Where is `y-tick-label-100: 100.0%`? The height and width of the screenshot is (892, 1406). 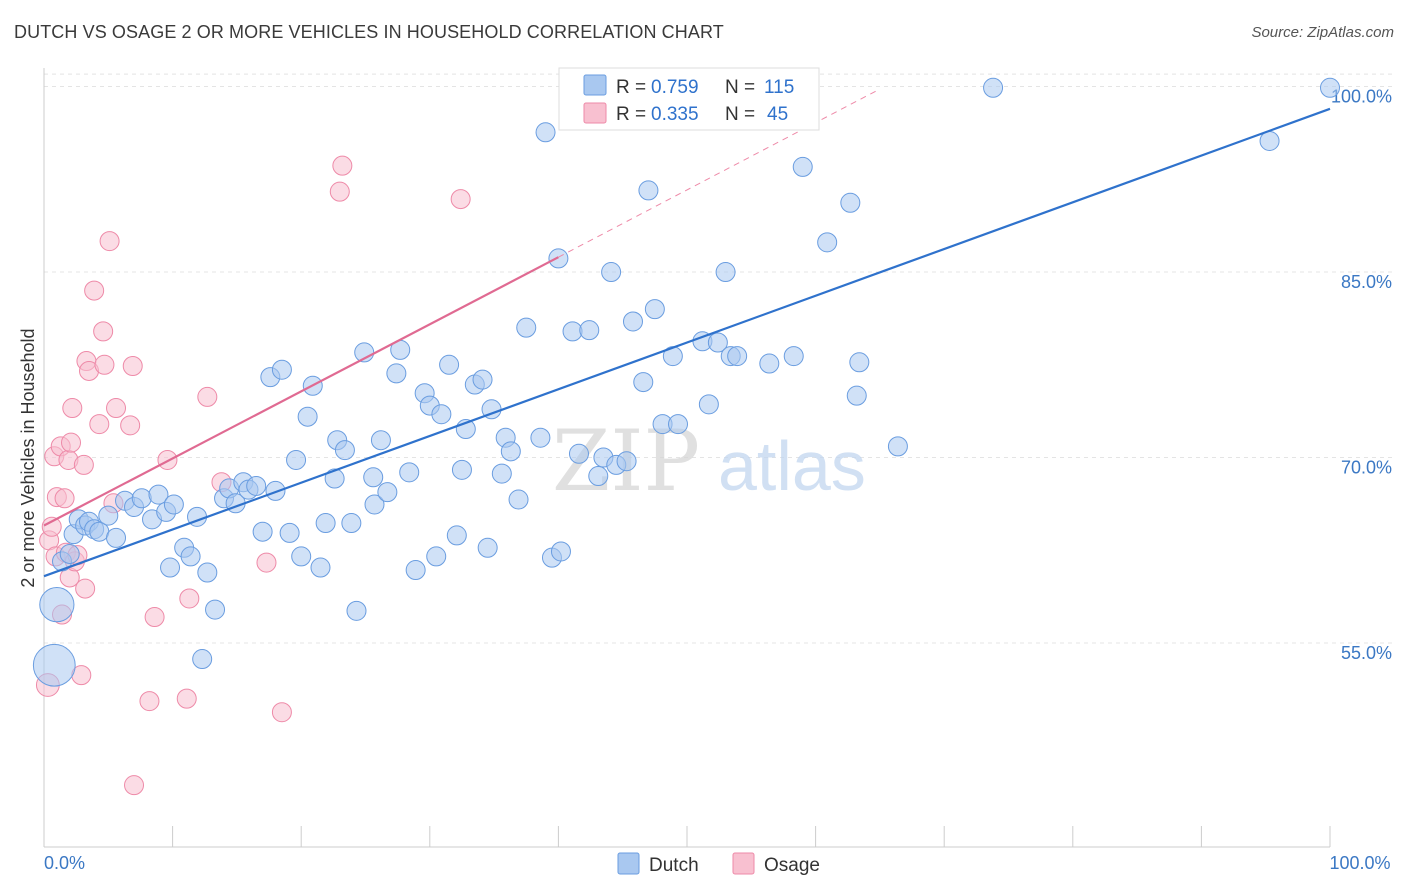
y-tick-label-100: 100.0% is located at coordinates (1361, 97).